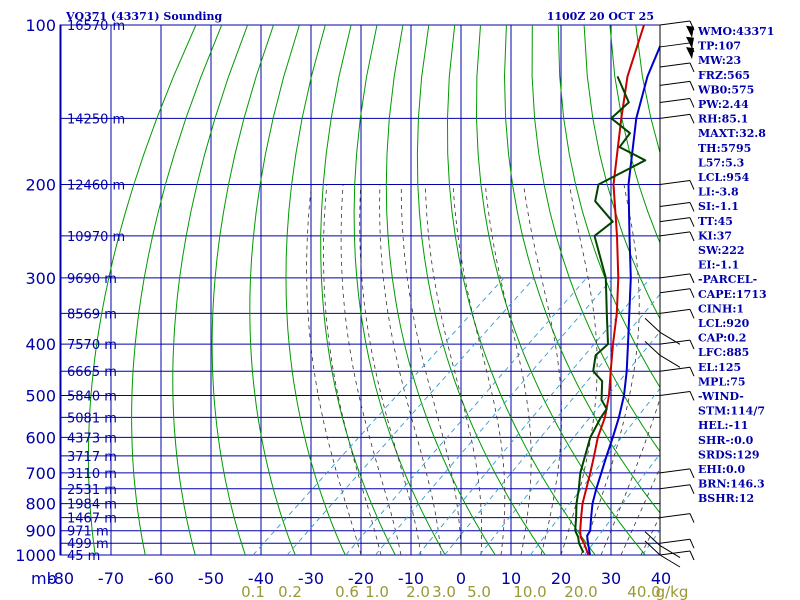 The image size is (800, 600). I want to click on height-label: 1467 m, so click(92, 519).